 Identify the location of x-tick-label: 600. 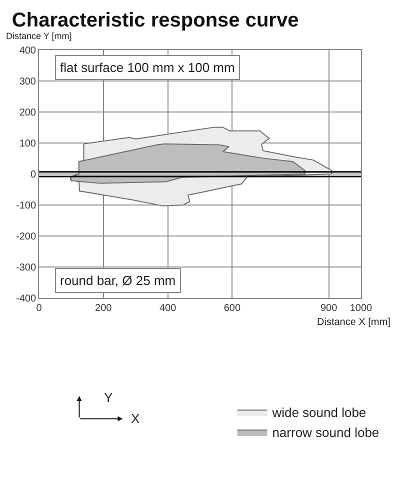
(232, 308).